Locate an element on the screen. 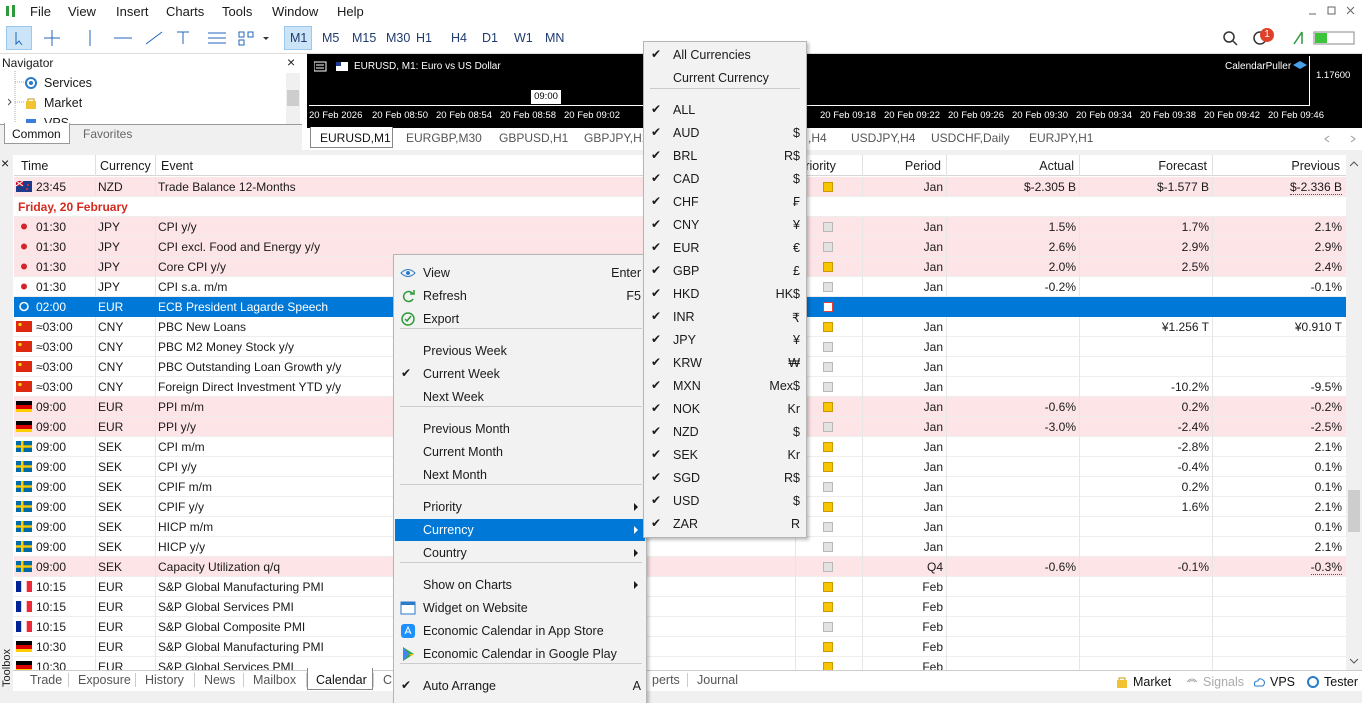 This screenshot has height=703, width=1362. cell-time: 10:15 is located at coordinates (51, 607).